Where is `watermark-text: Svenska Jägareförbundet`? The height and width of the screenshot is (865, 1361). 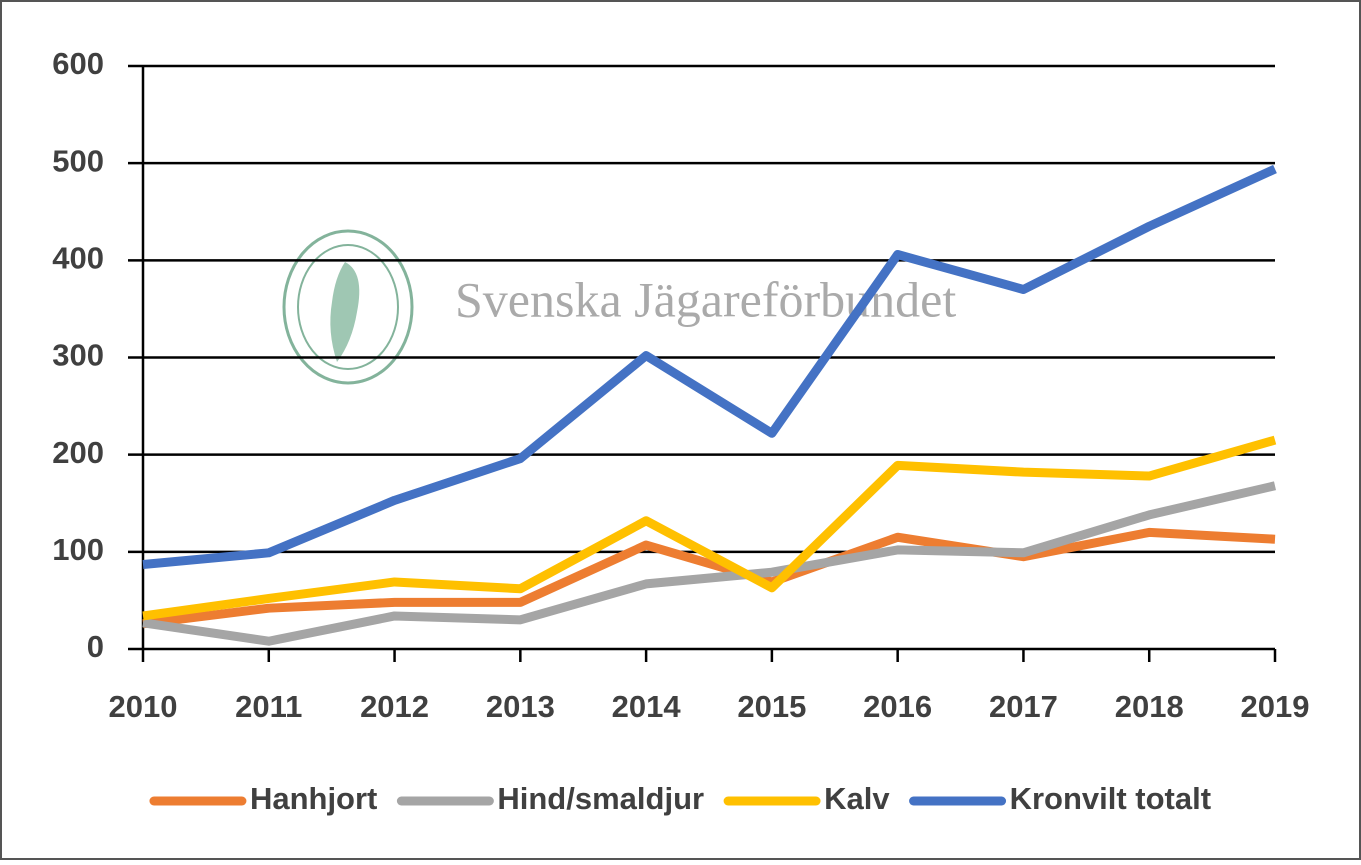
watermark-text: Svenska Jägareförbundet is located at coordinates (705, 299).